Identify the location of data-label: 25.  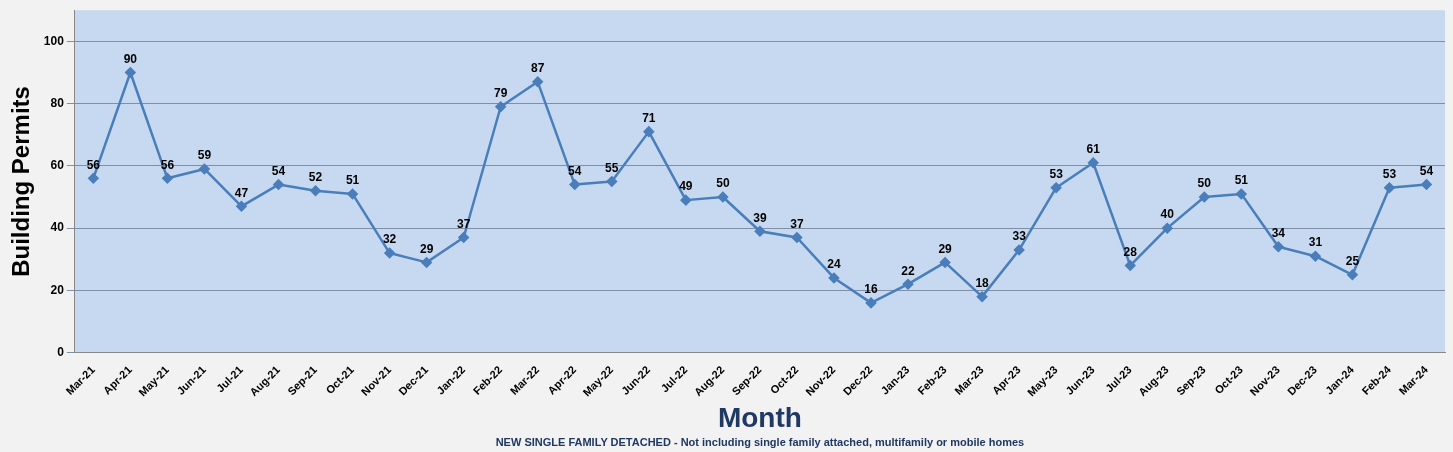
(1352, 261).